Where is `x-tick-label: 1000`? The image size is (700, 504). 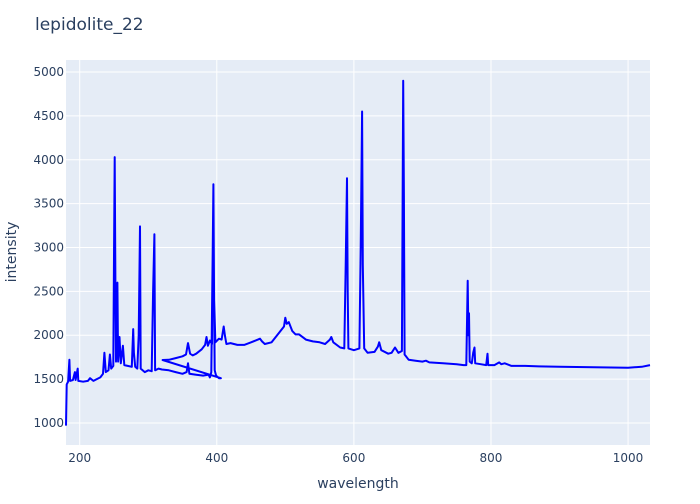 x-tick-label: 1000 is located at coordinates (628, 458).